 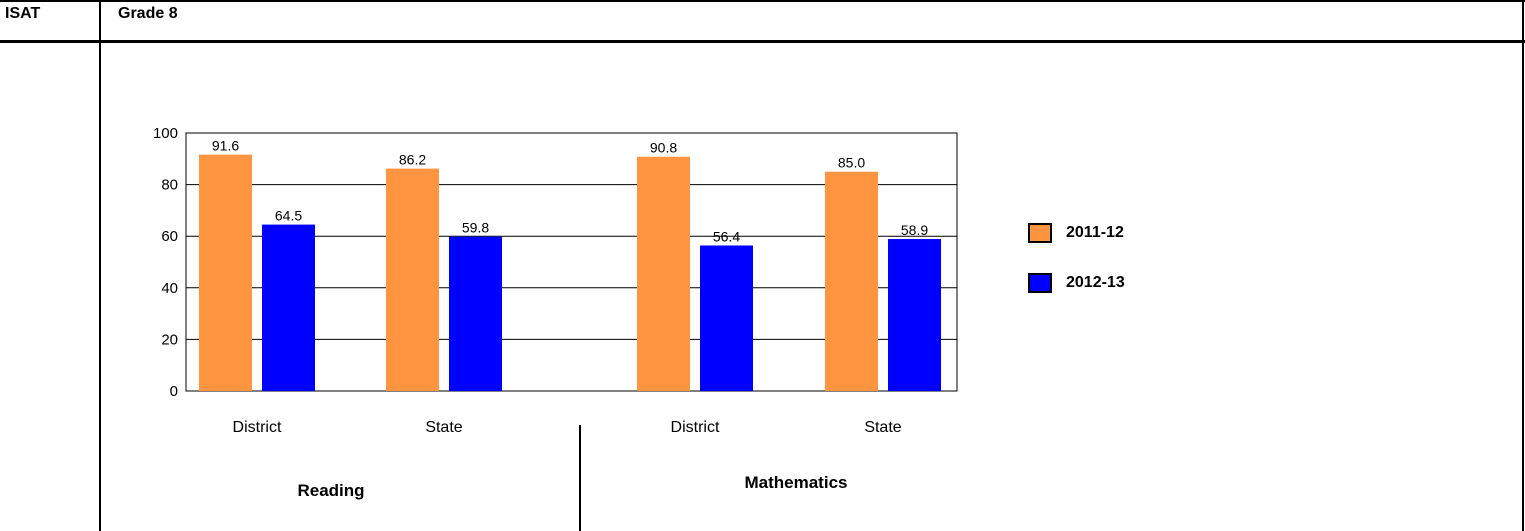 I want to click on y-tick-label: 20, so click(x=169, y=339).